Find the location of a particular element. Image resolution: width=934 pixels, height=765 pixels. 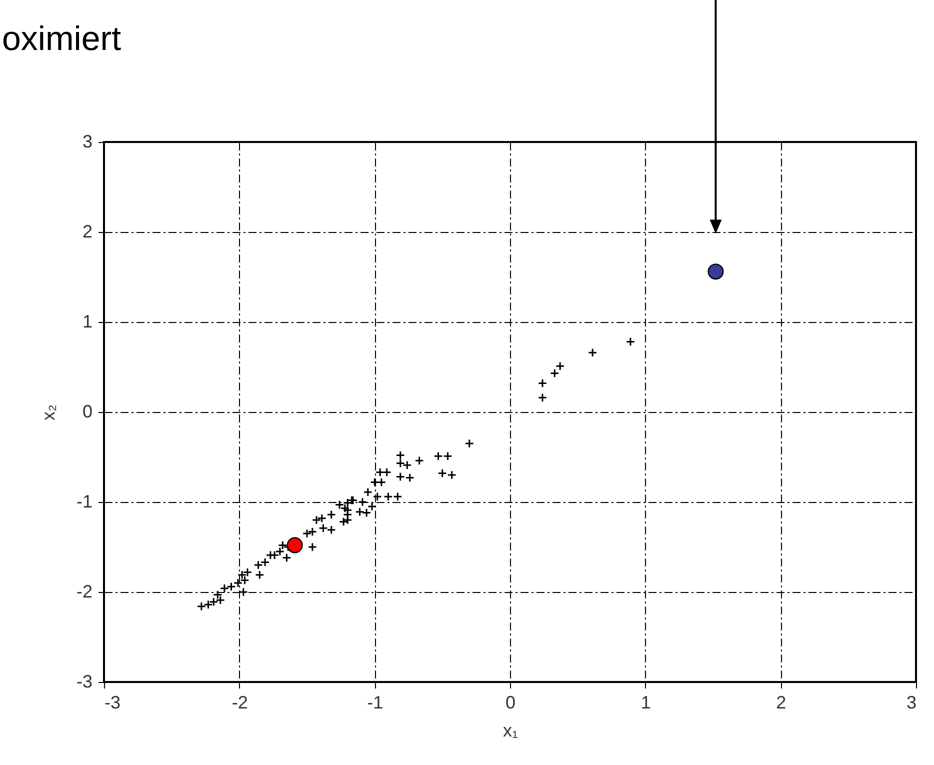

x-tick-label: 0 is located at coordinates (510, 702).